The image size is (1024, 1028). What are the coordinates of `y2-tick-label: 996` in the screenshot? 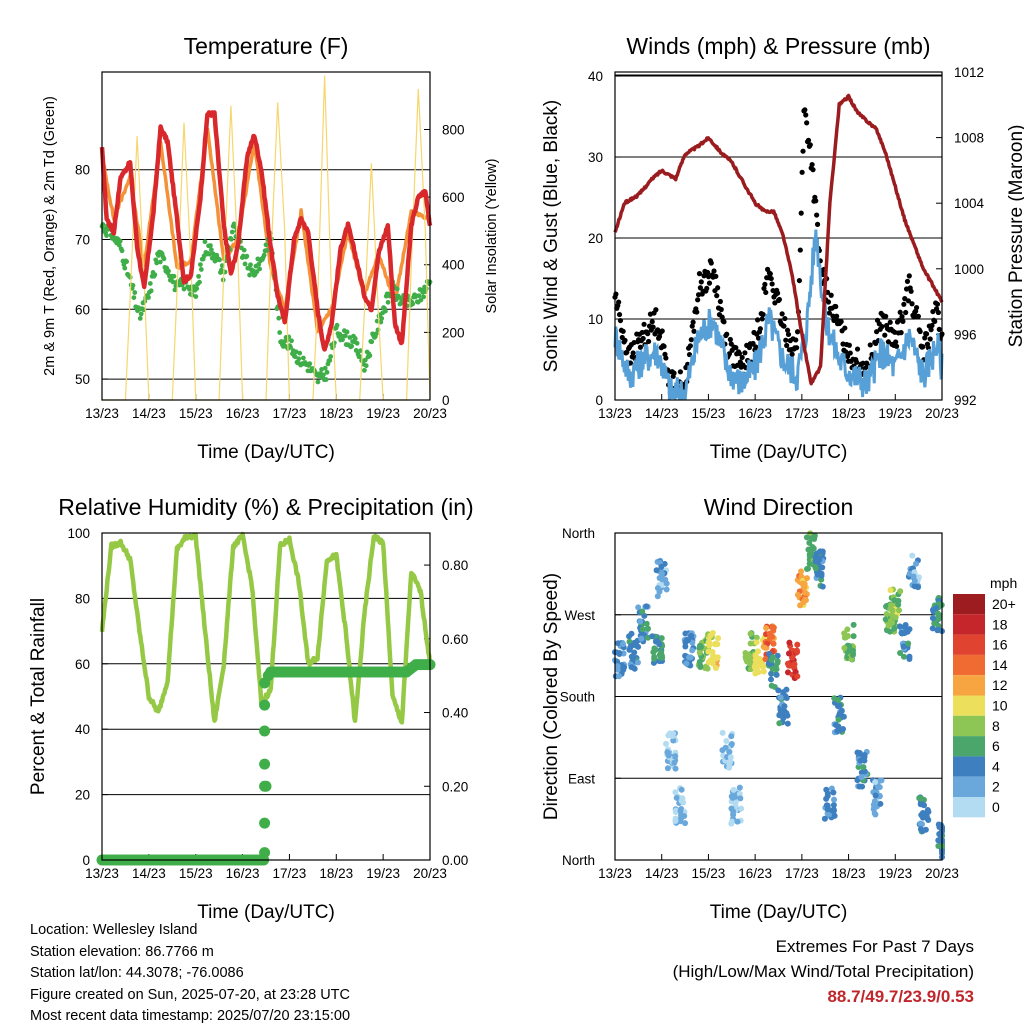 It's located at (965, 334).